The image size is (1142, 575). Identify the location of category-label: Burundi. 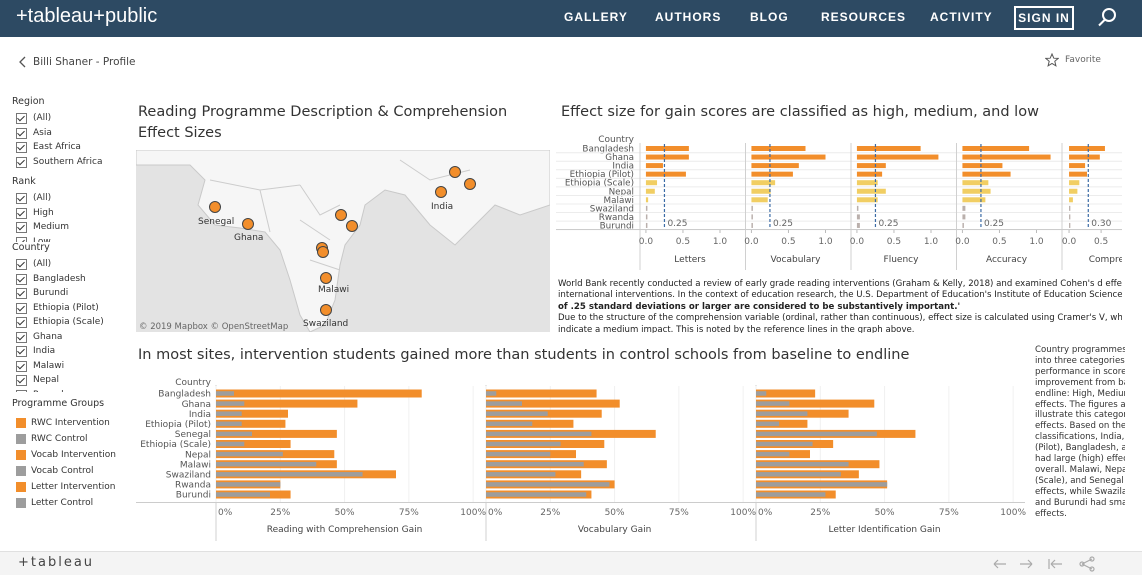
(193, 496).